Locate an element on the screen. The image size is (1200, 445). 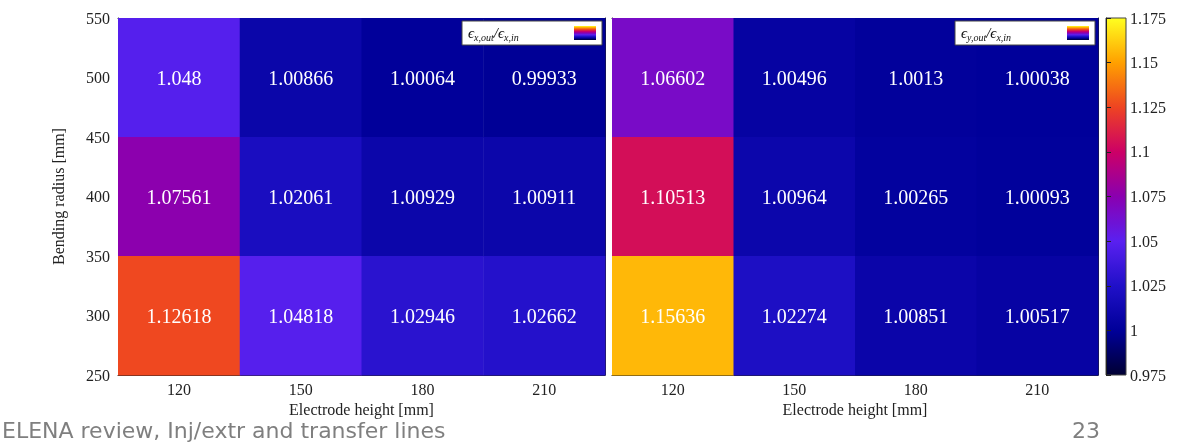
y-tick-label: 550 is located at coordinates (98, 18).